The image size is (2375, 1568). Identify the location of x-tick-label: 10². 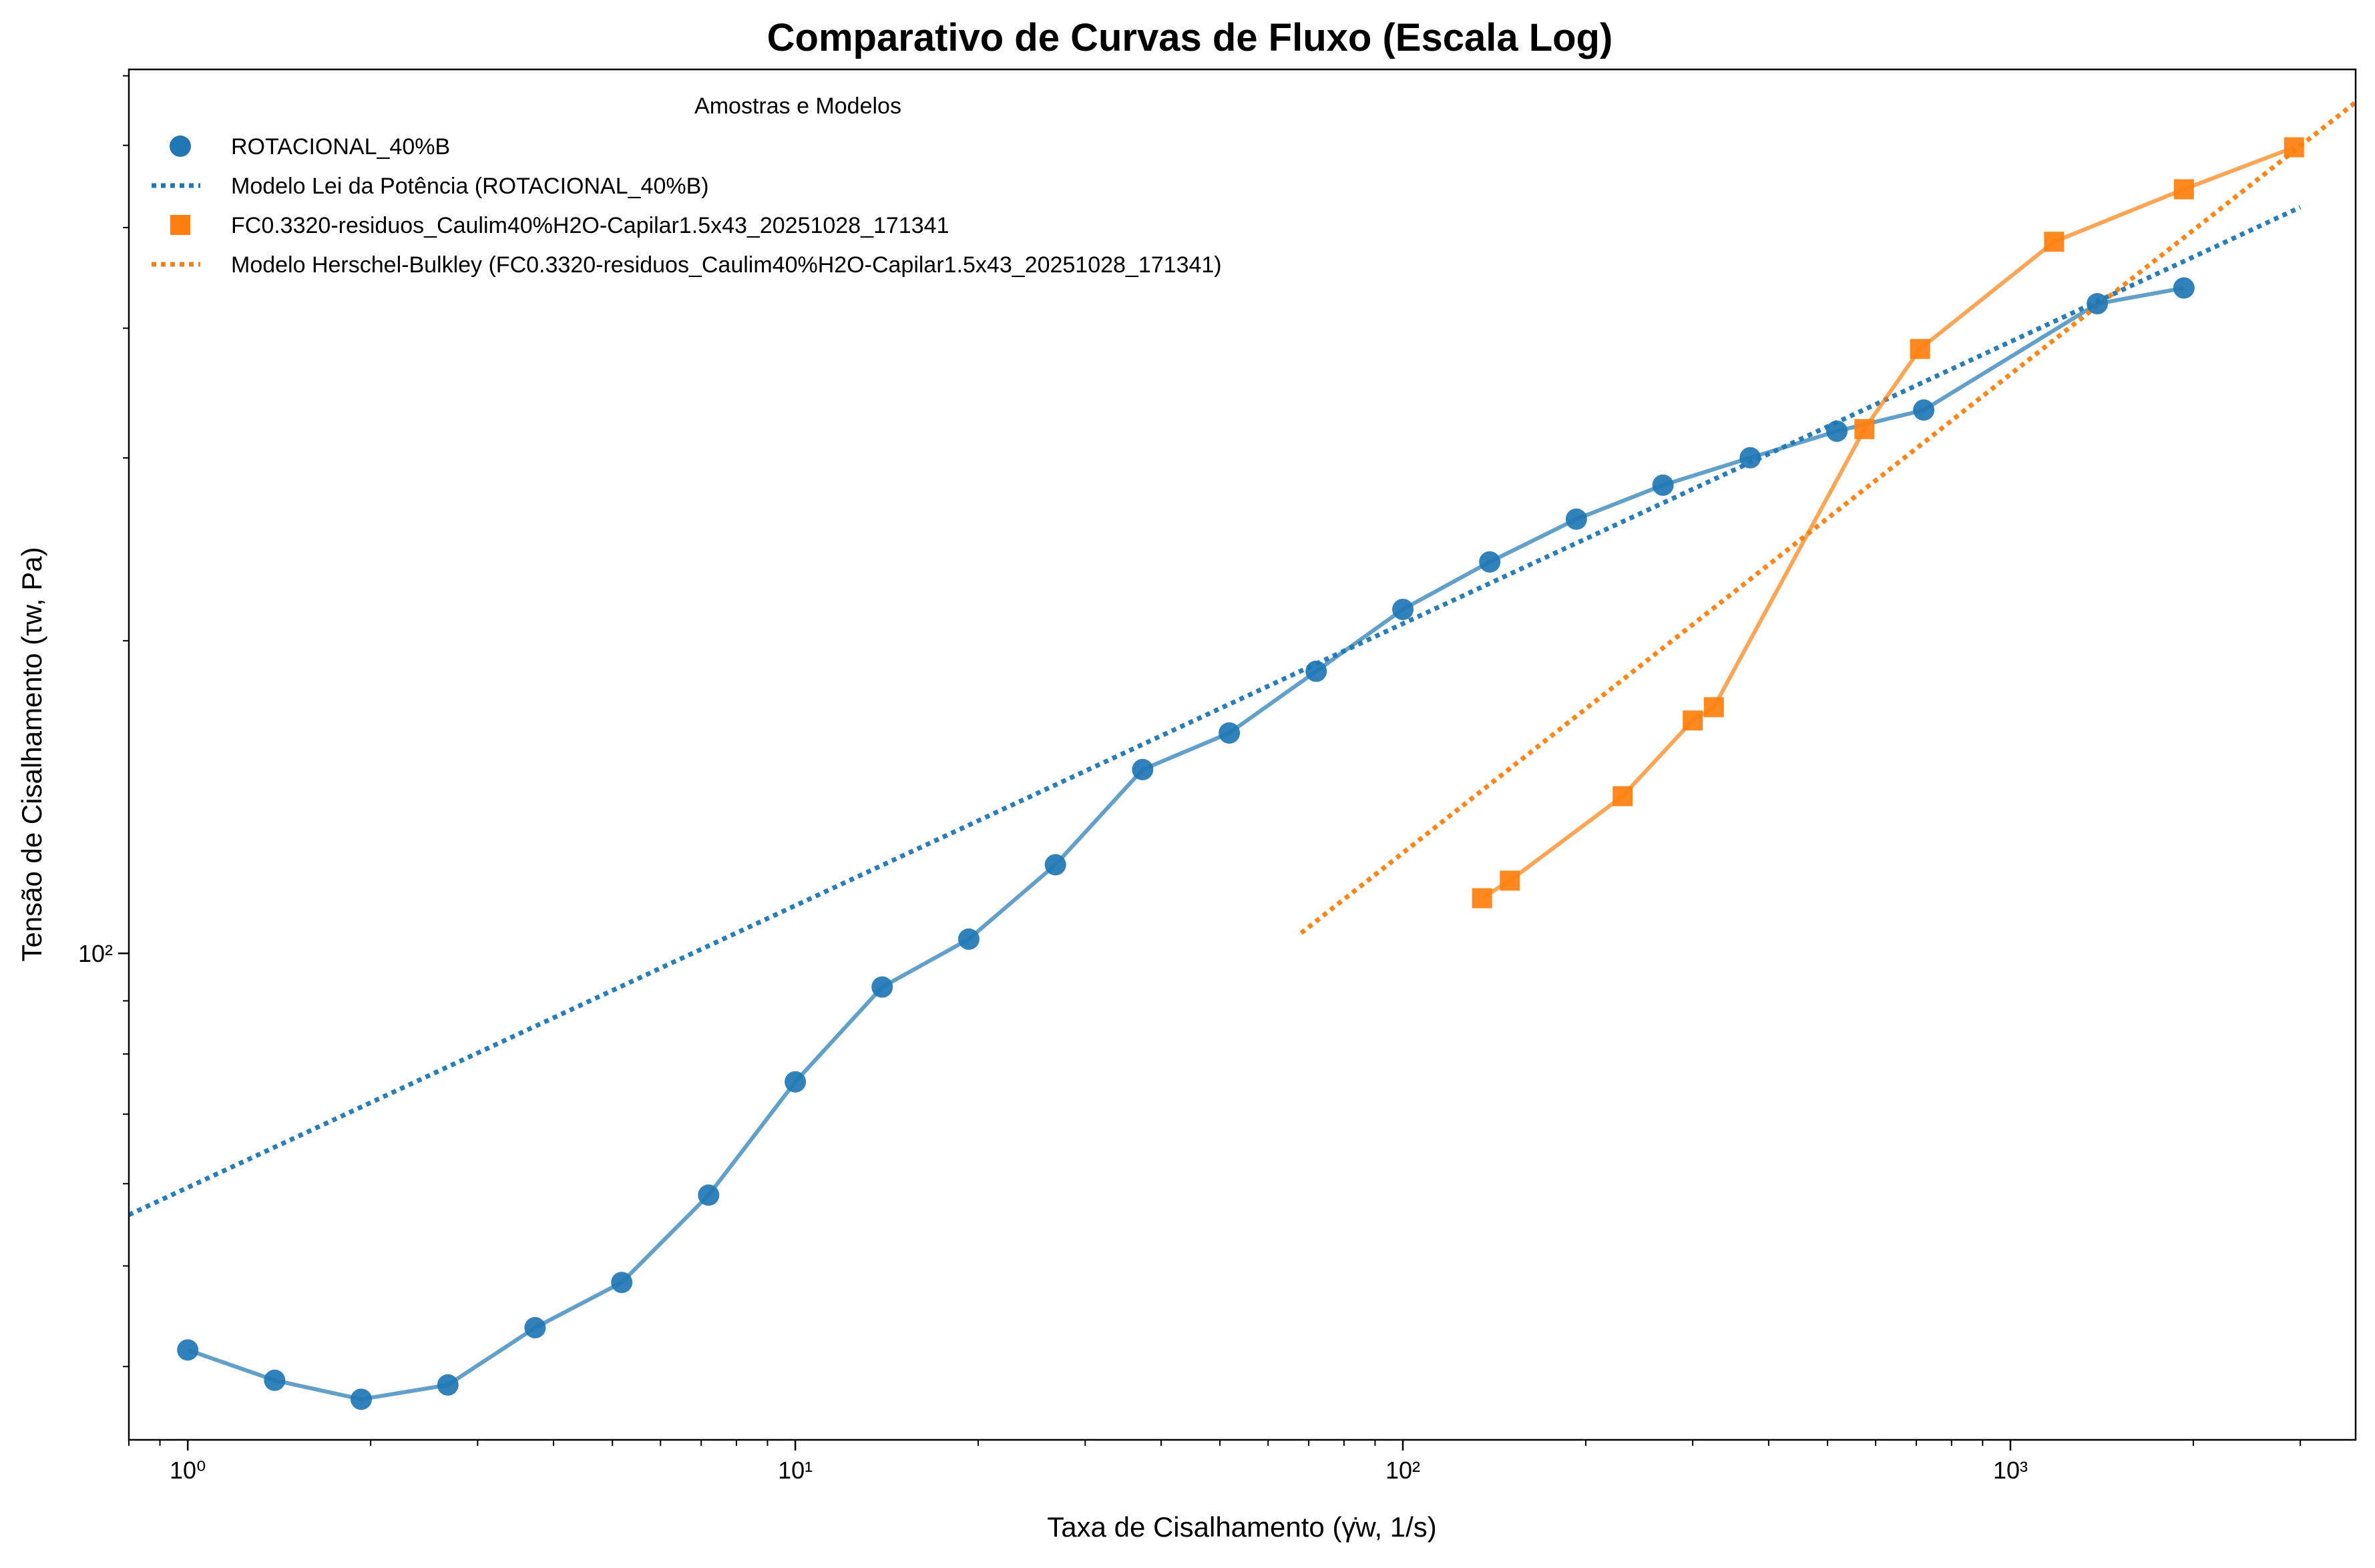
(1402, 1470).